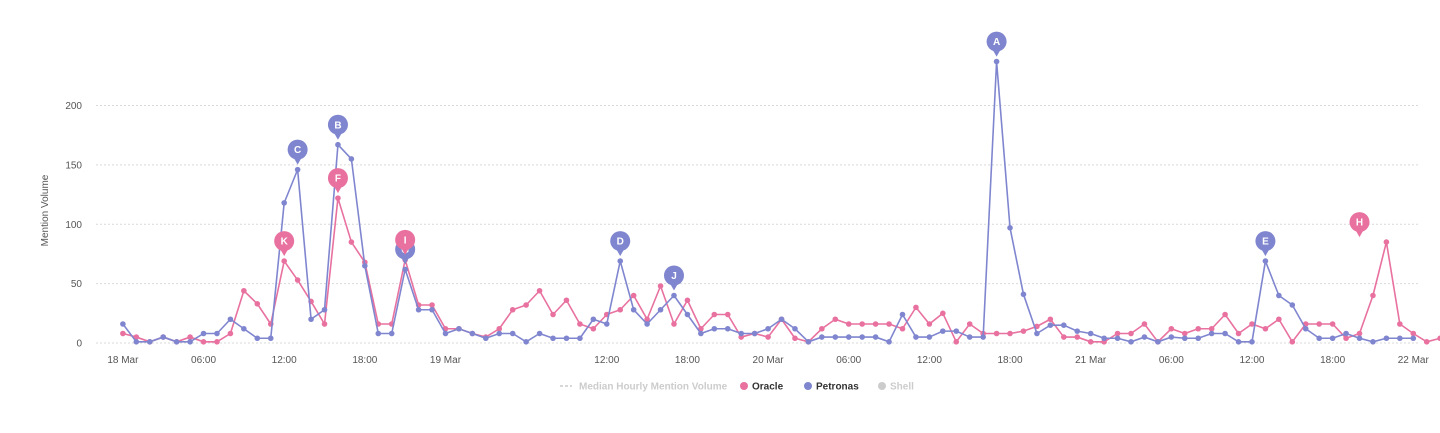  What do you see at coordinates (762, 387) in the screenshot?
I see `legend-item-oracle: Oracle` at bounding box center [762, 387].